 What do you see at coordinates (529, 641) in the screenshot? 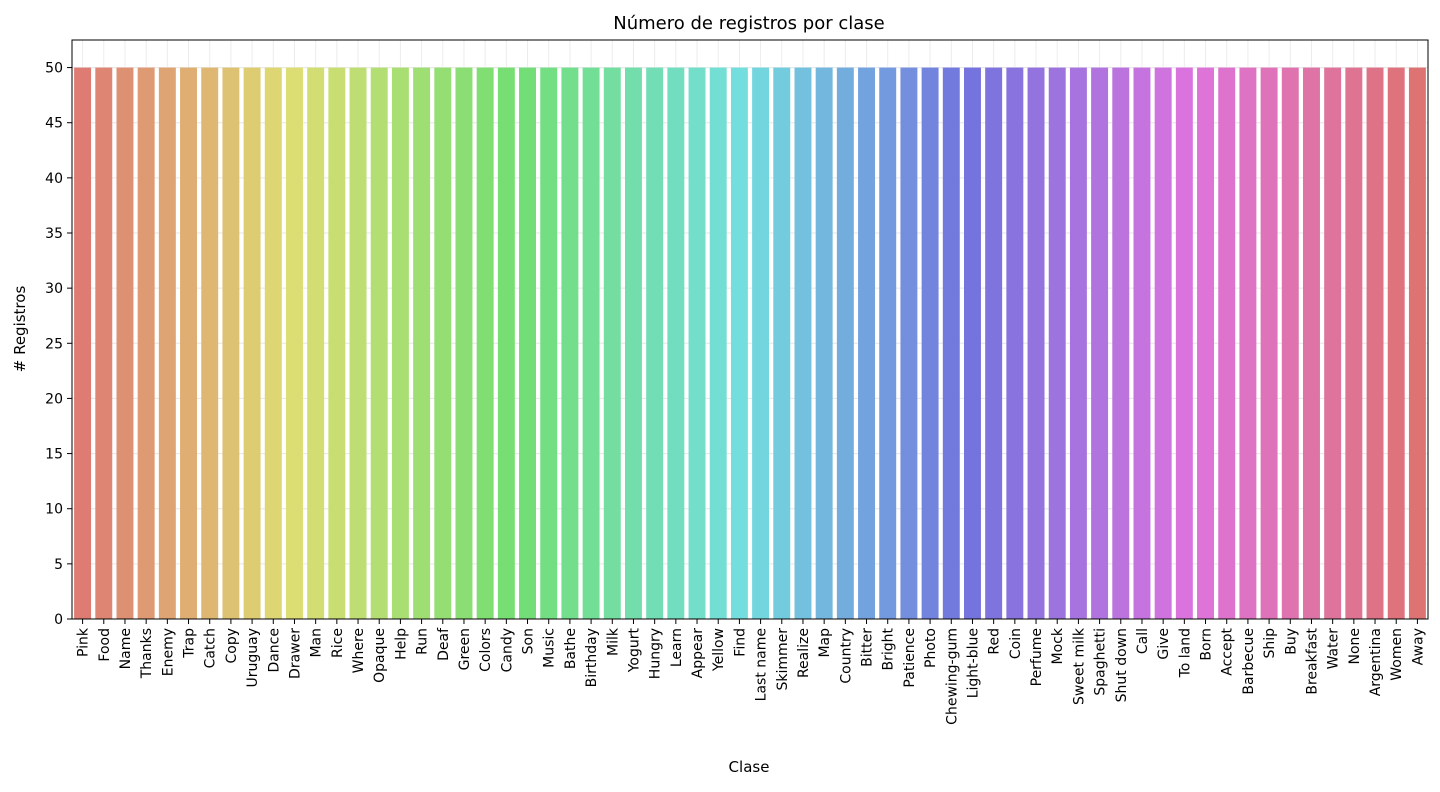
I see `x-tick-label: Son` at bounding box center [529, 641].